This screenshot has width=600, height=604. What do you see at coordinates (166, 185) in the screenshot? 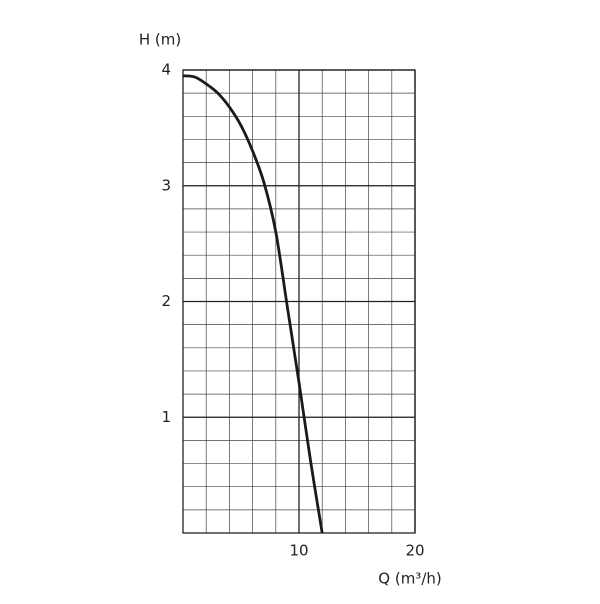
I see `y-tick-label: 3` at bounding box center [166, 185].